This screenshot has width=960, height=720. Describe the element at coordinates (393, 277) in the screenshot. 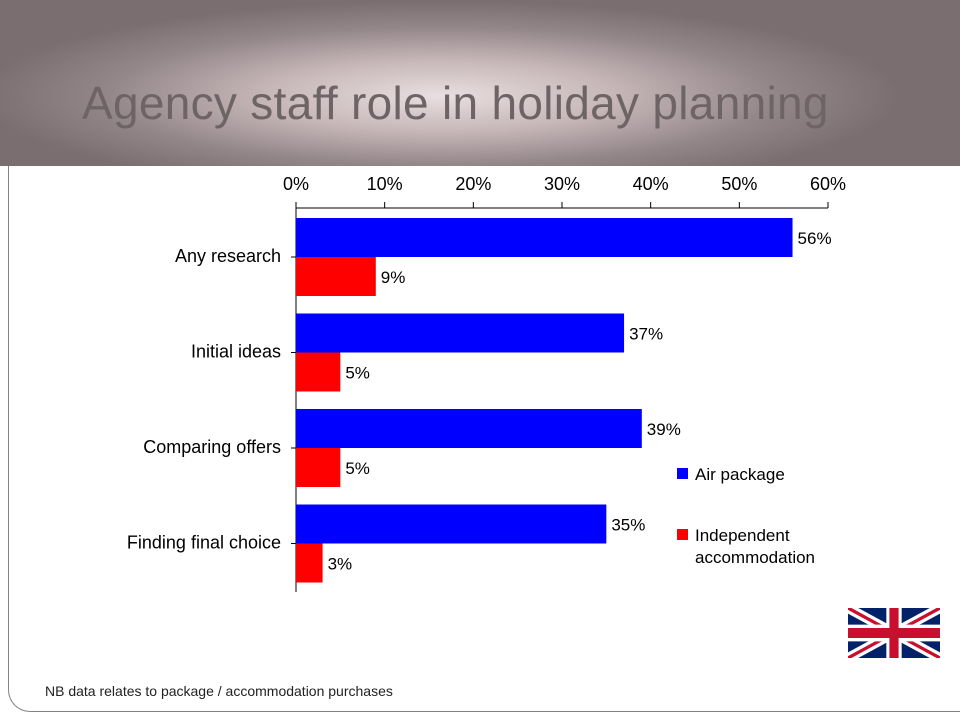

I see `data-label: 9%` at that location.